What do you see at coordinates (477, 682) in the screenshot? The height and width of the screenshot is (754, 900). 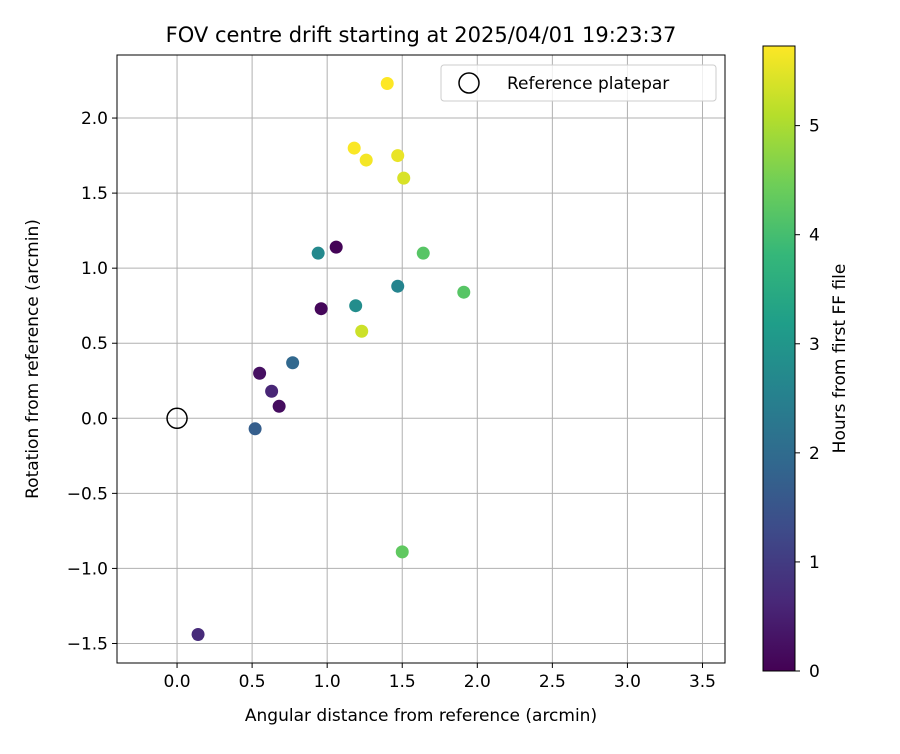 I see `x-tick-label: 2.0` at bounding box center [477, 682].